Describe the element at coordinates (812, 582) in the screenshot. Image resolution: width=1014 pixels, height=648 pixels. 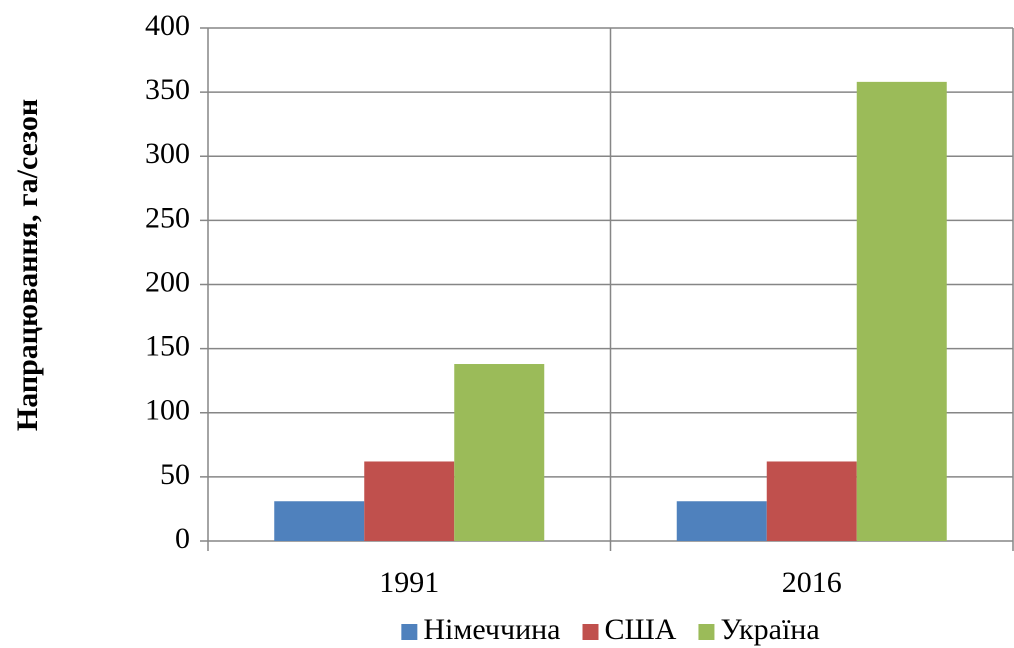
I see `x-tick-label: 2016` at that location.